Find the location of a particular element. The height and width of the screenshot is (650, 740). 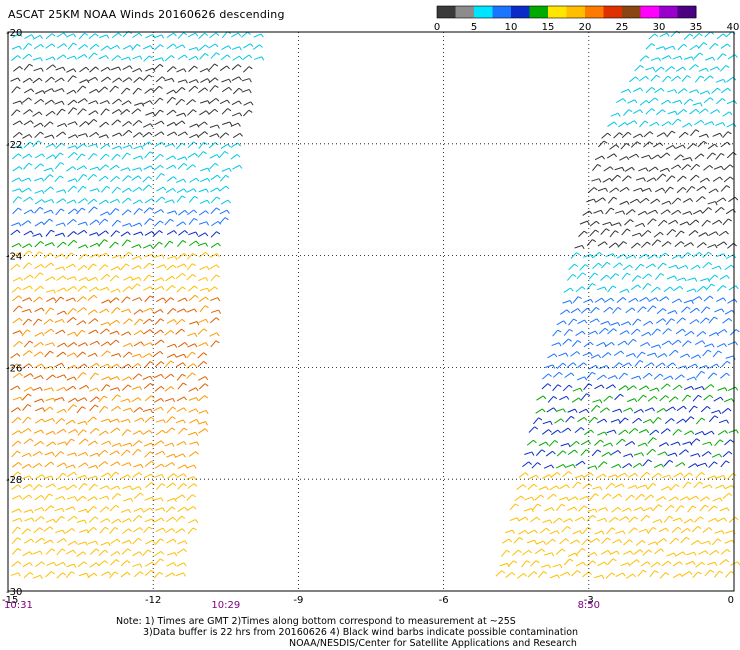

latitude-ticks: -20 -22 -24 -26 -28 -30 is located at coordinates (14, 313).